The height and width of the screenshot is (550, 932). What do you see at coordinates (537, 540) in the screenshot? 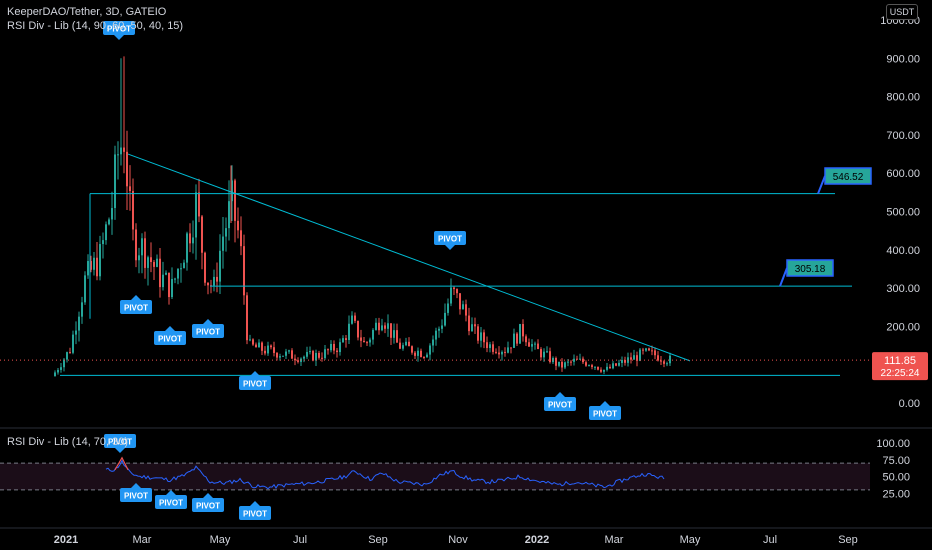
I see `time-tick-label: 2022` at bounding box center [537, 540].